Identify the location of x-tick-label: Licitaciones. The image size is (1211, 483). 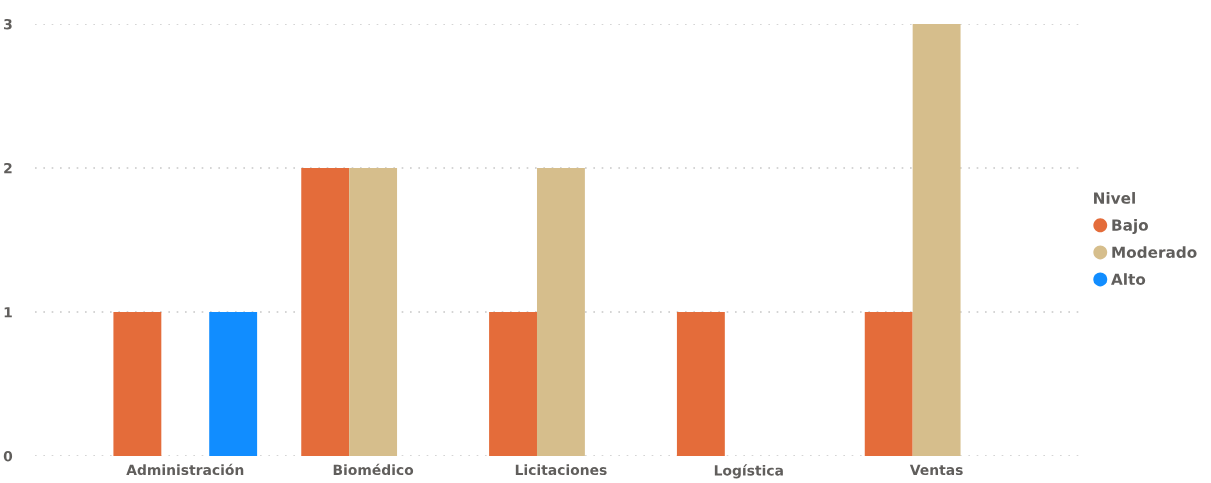
(561, 470).